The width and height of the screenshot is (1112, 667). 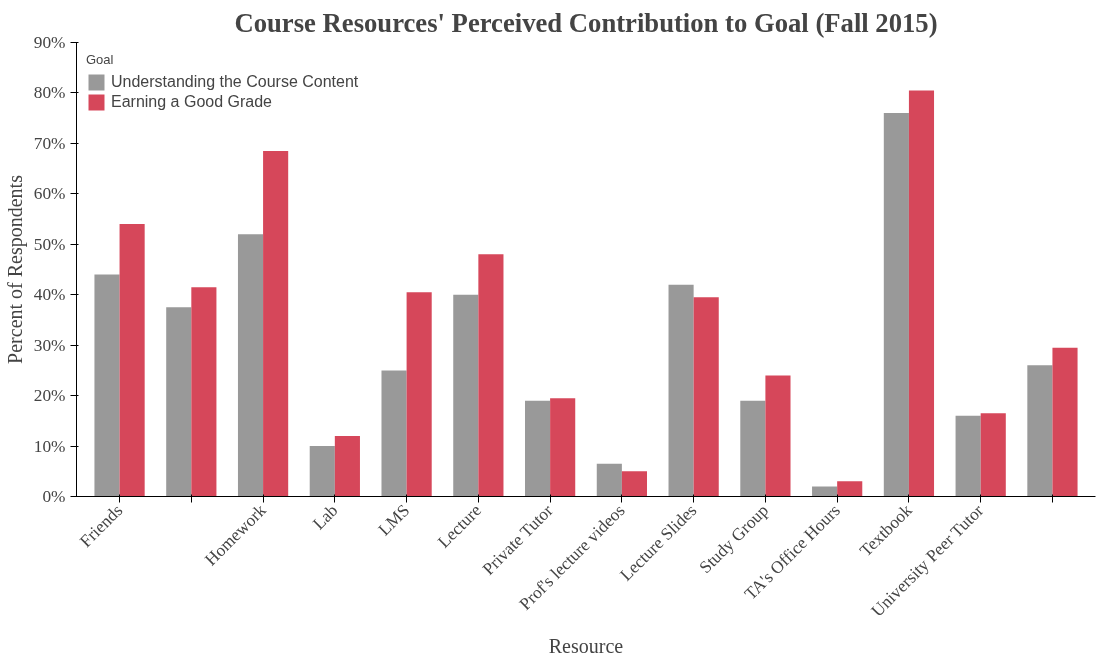 What do you see at coordinates (49, 143) in the screenshot?
I see `y-tick-label: 70%` at bounding box center [49, 143].